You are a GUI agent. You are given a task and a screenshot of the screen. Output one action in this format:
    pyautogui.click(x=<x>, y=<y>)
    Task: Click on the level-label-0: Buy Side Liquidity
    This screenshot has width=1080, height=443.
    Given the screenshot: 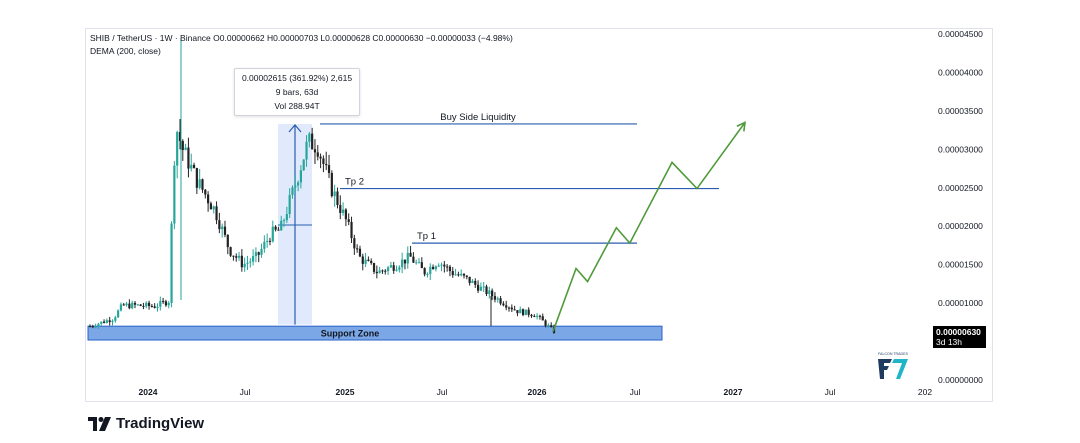 What is the action you would take?
    pyautogui.click(x=478, y=117)
    